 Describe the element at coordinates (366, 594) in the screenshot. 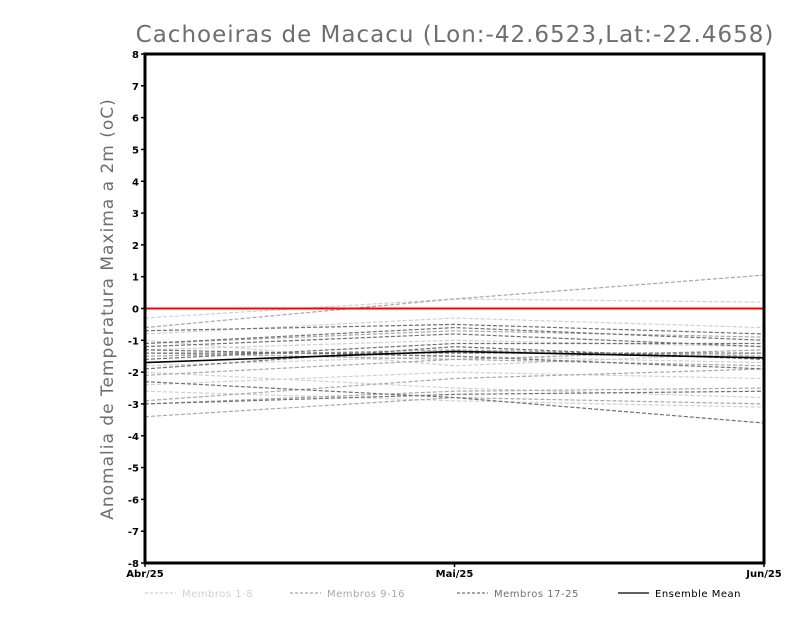

I see `legend-label: Membros 9-16` at that location.